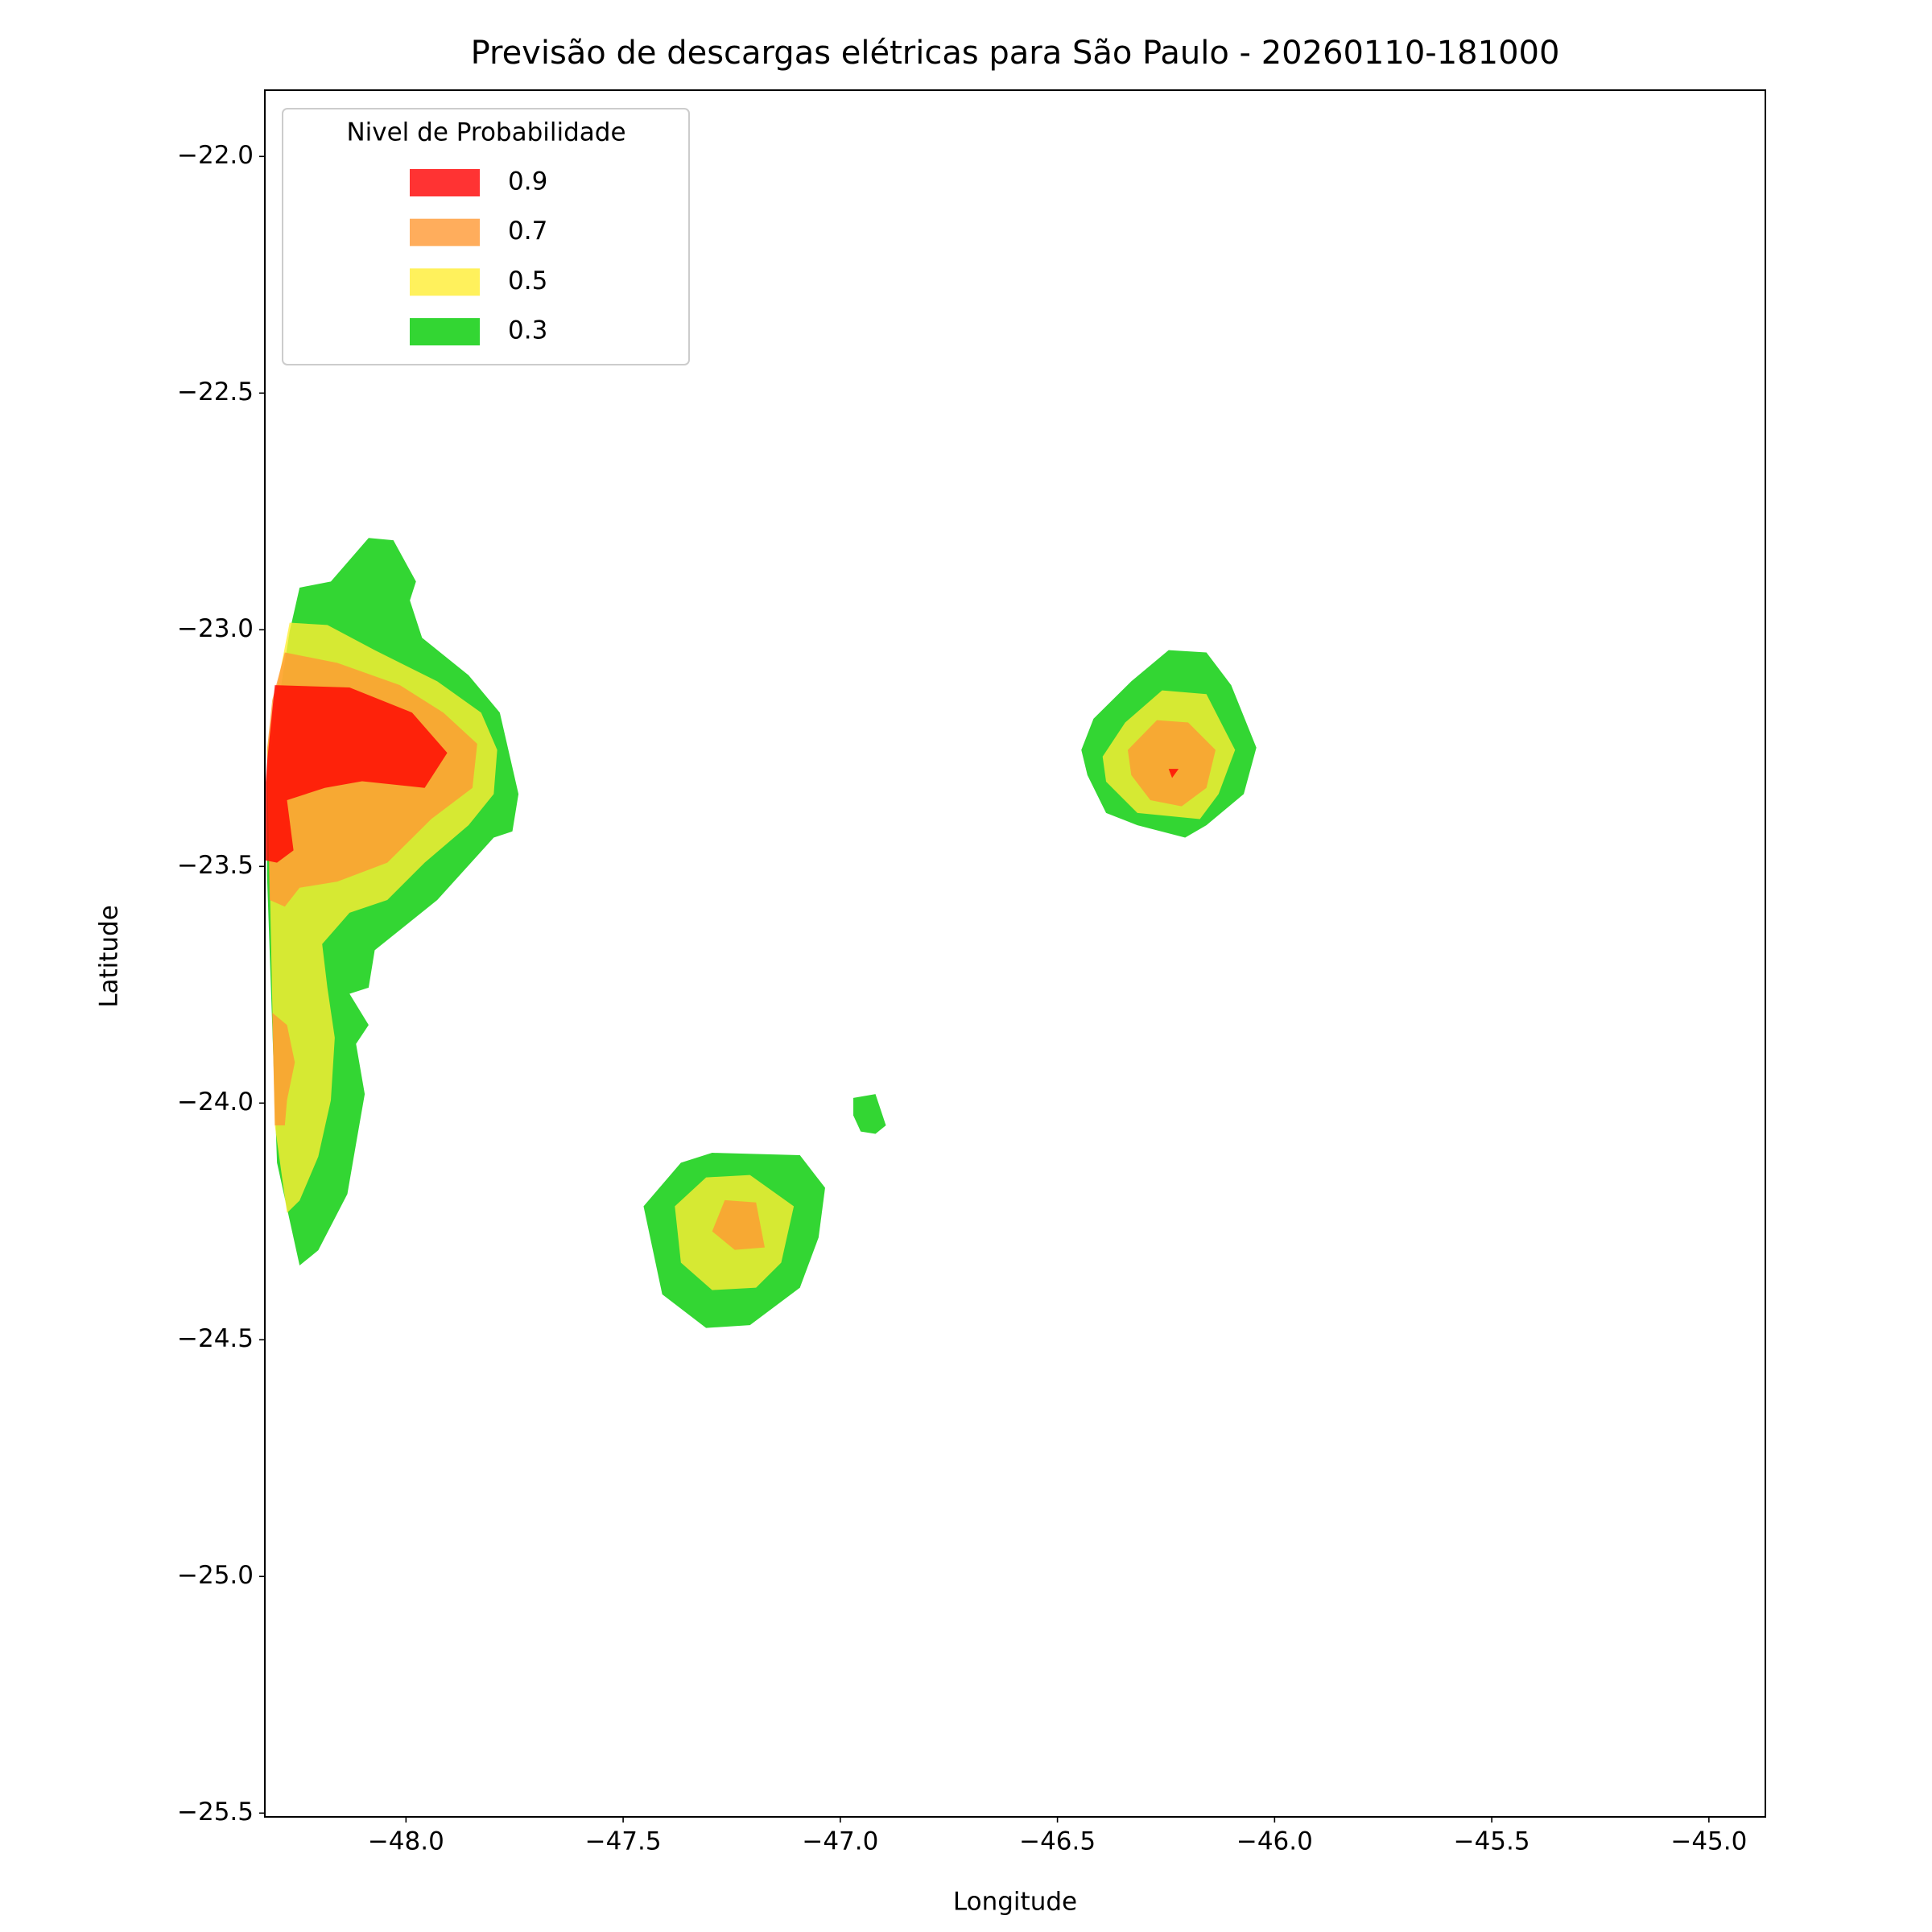 The image size is (1932, 1932). I want to click on y-tick-label: −25.5, so click(215, 1812).